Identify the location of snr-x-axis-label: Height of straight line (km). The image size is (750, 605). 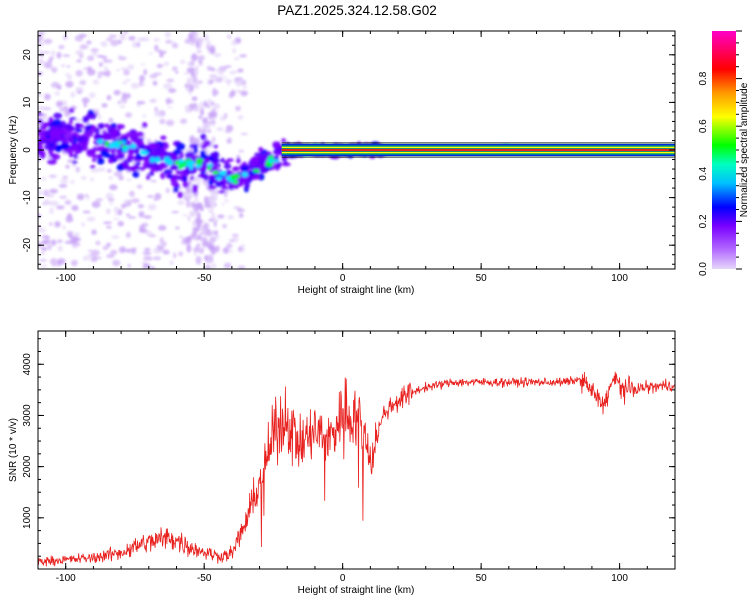
(356, 590).